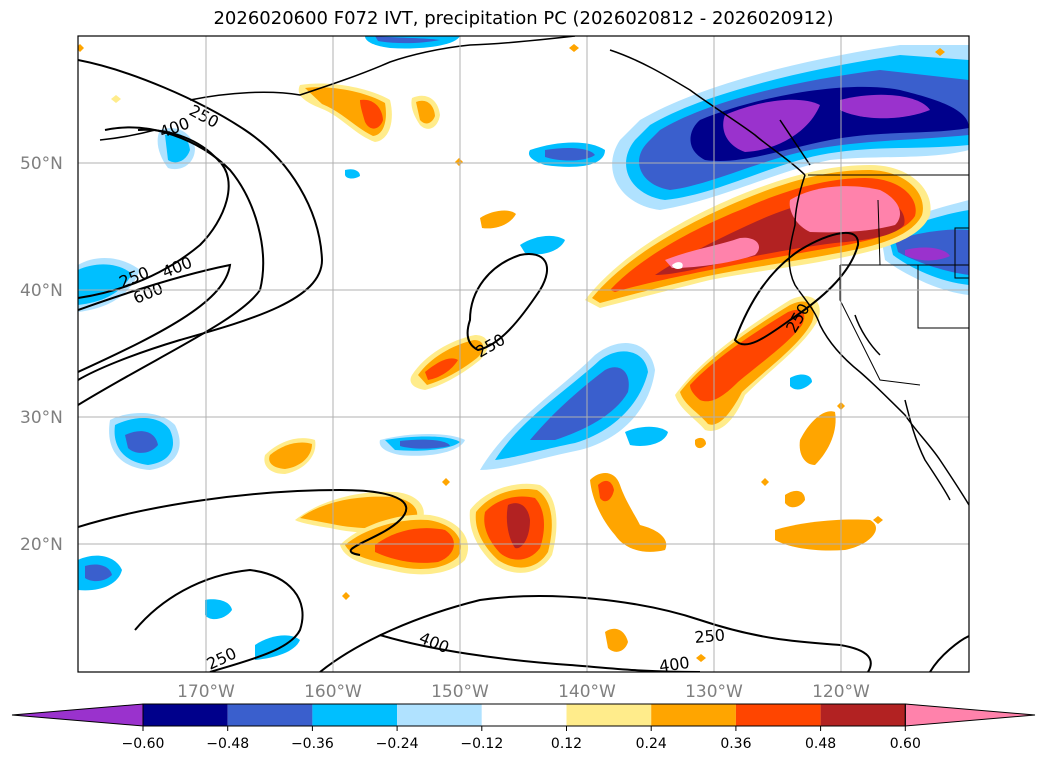  I want to click on colorbar-label: −0.24, so click(397, 744).